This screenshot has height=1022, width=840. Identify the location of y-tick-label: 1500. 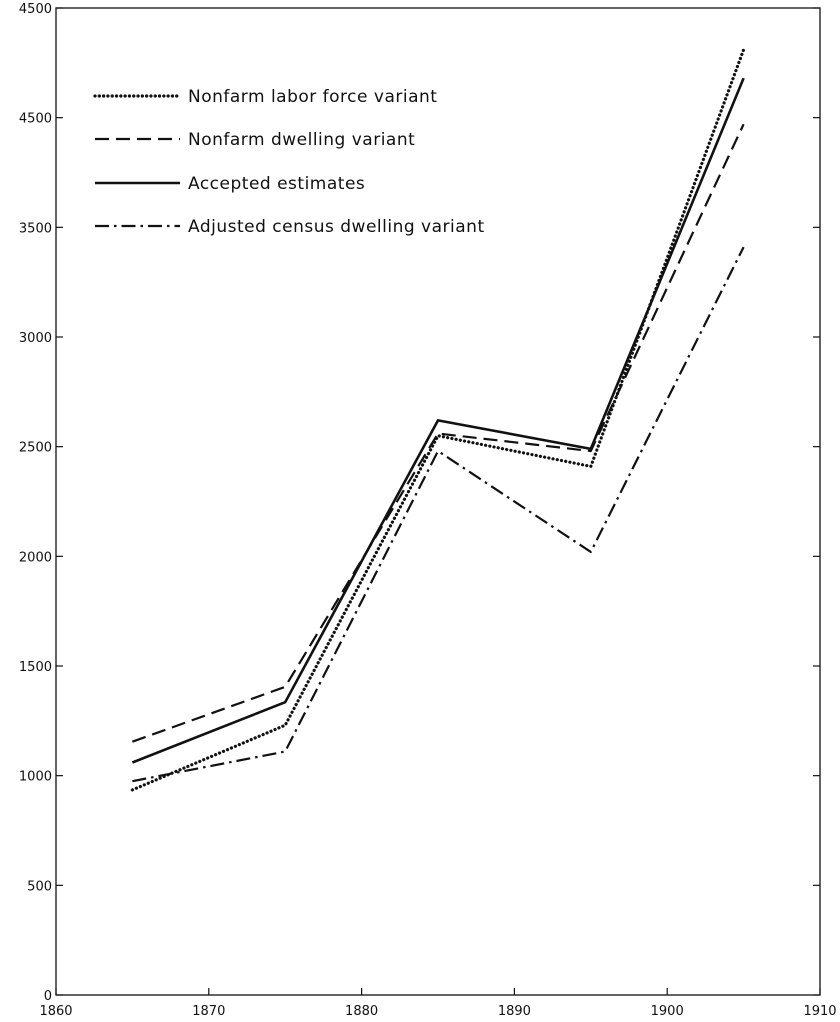
(35, 667).